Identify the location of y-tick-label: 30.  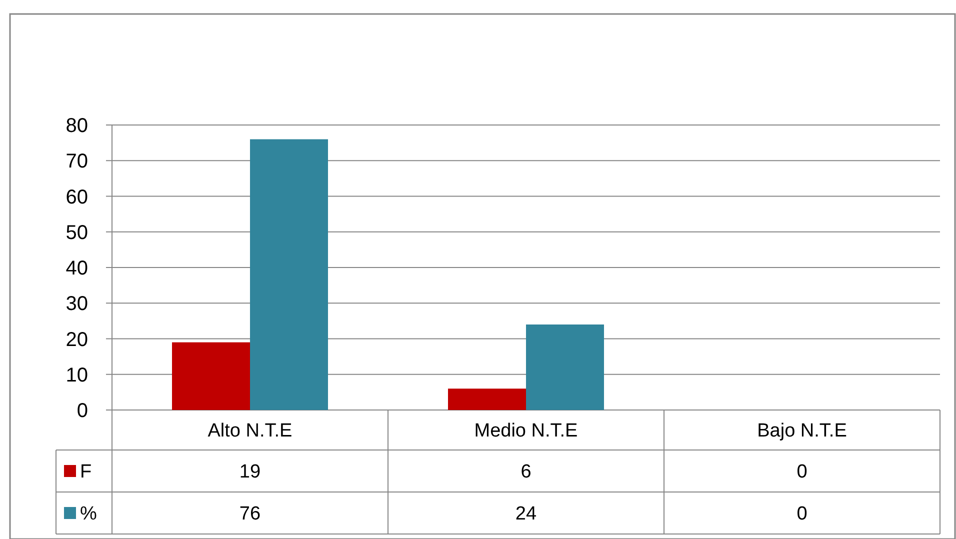
(77, 304).